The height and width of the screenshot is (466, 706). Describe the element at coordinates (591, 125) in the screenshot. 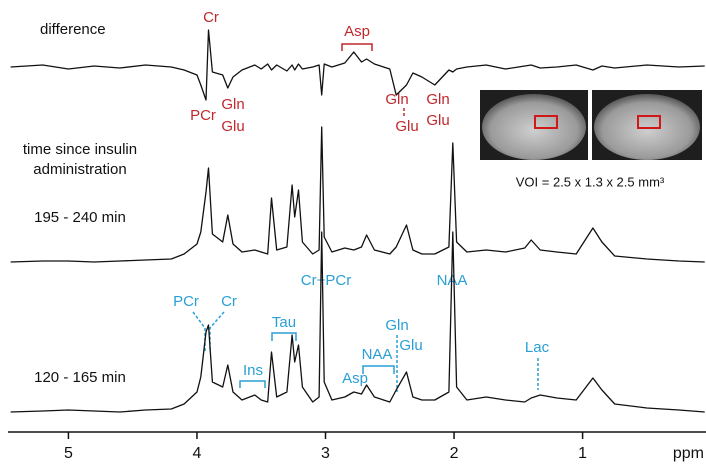

I see `inset` at that location.